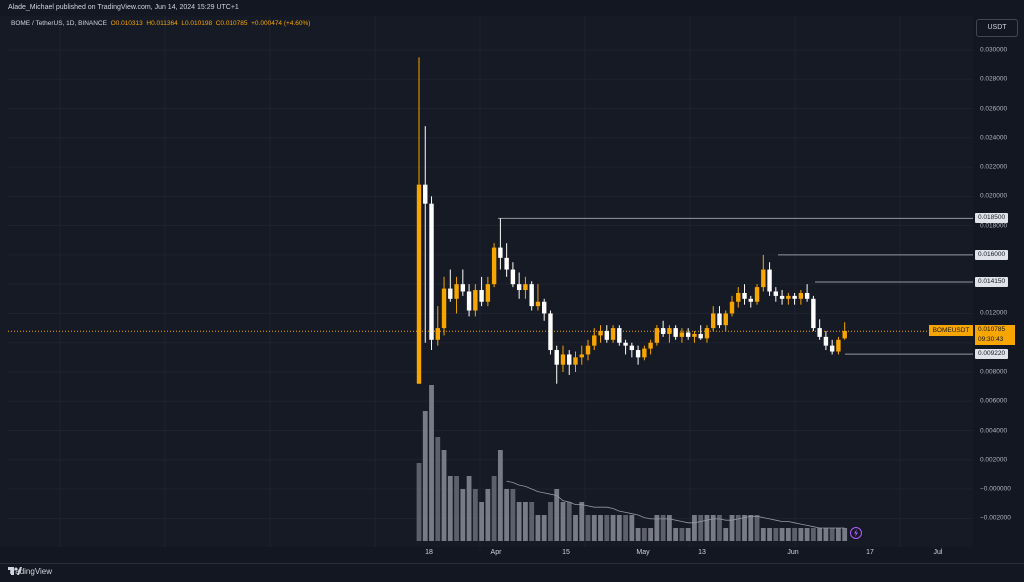  What do you see at coordinates (993, 459) in the screenshot?
I see `price-tick-label: 0.002000` at bounding box center [993, 459].